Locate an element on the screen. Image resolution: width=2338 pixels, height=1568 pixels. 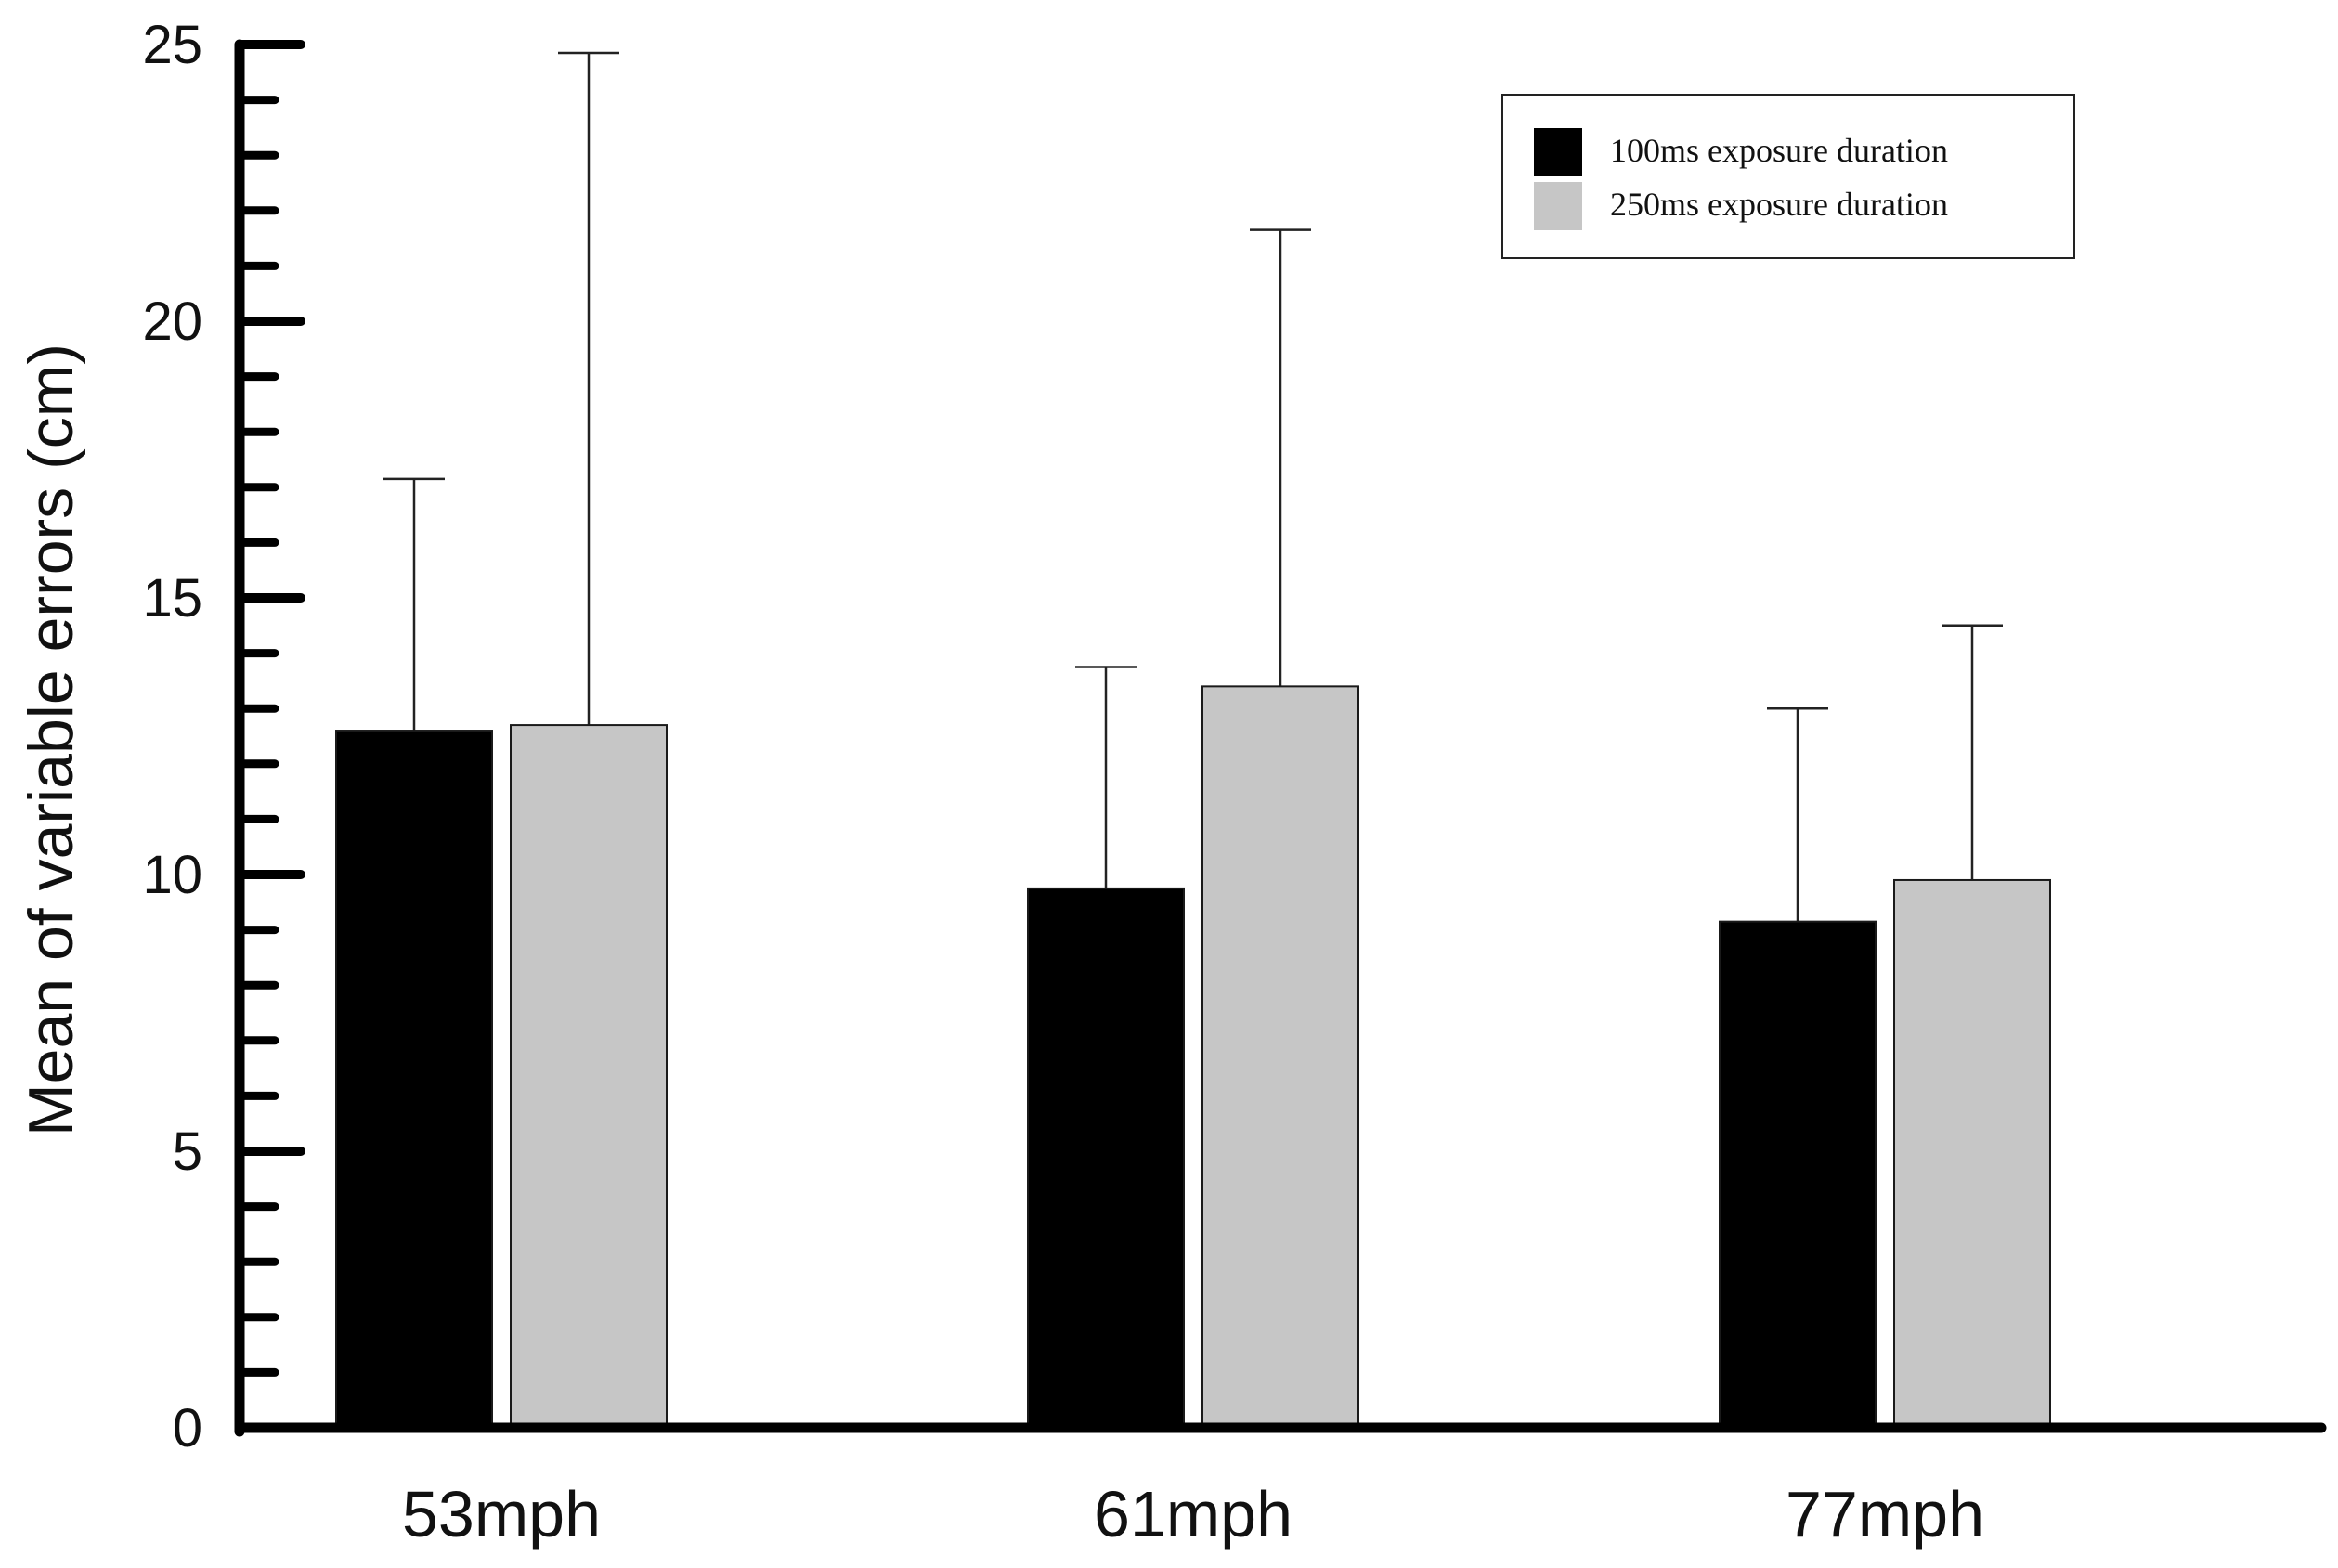
legend-label-series-1: 100ms exposure duration is located at coordinates (1779, 150).